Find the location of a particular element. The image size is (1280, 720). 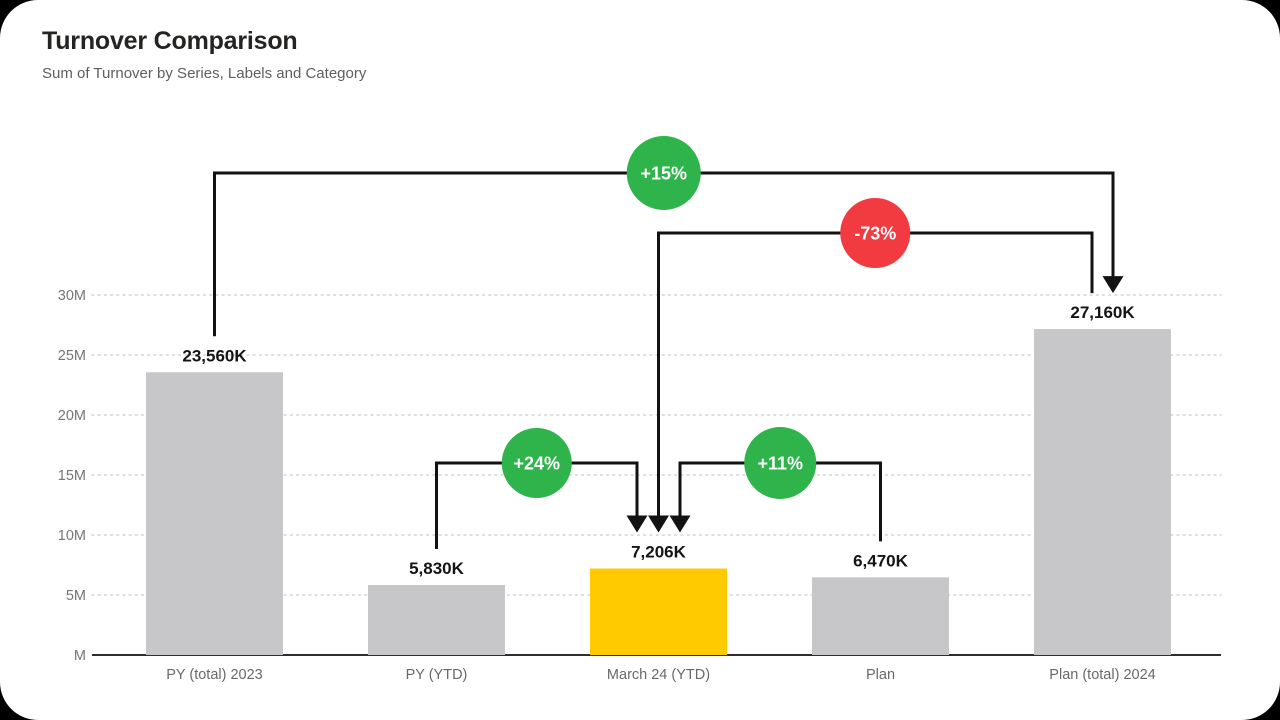

variance-badge-label-plusminus-15pct: +15% is located at coordinates (663, 174).